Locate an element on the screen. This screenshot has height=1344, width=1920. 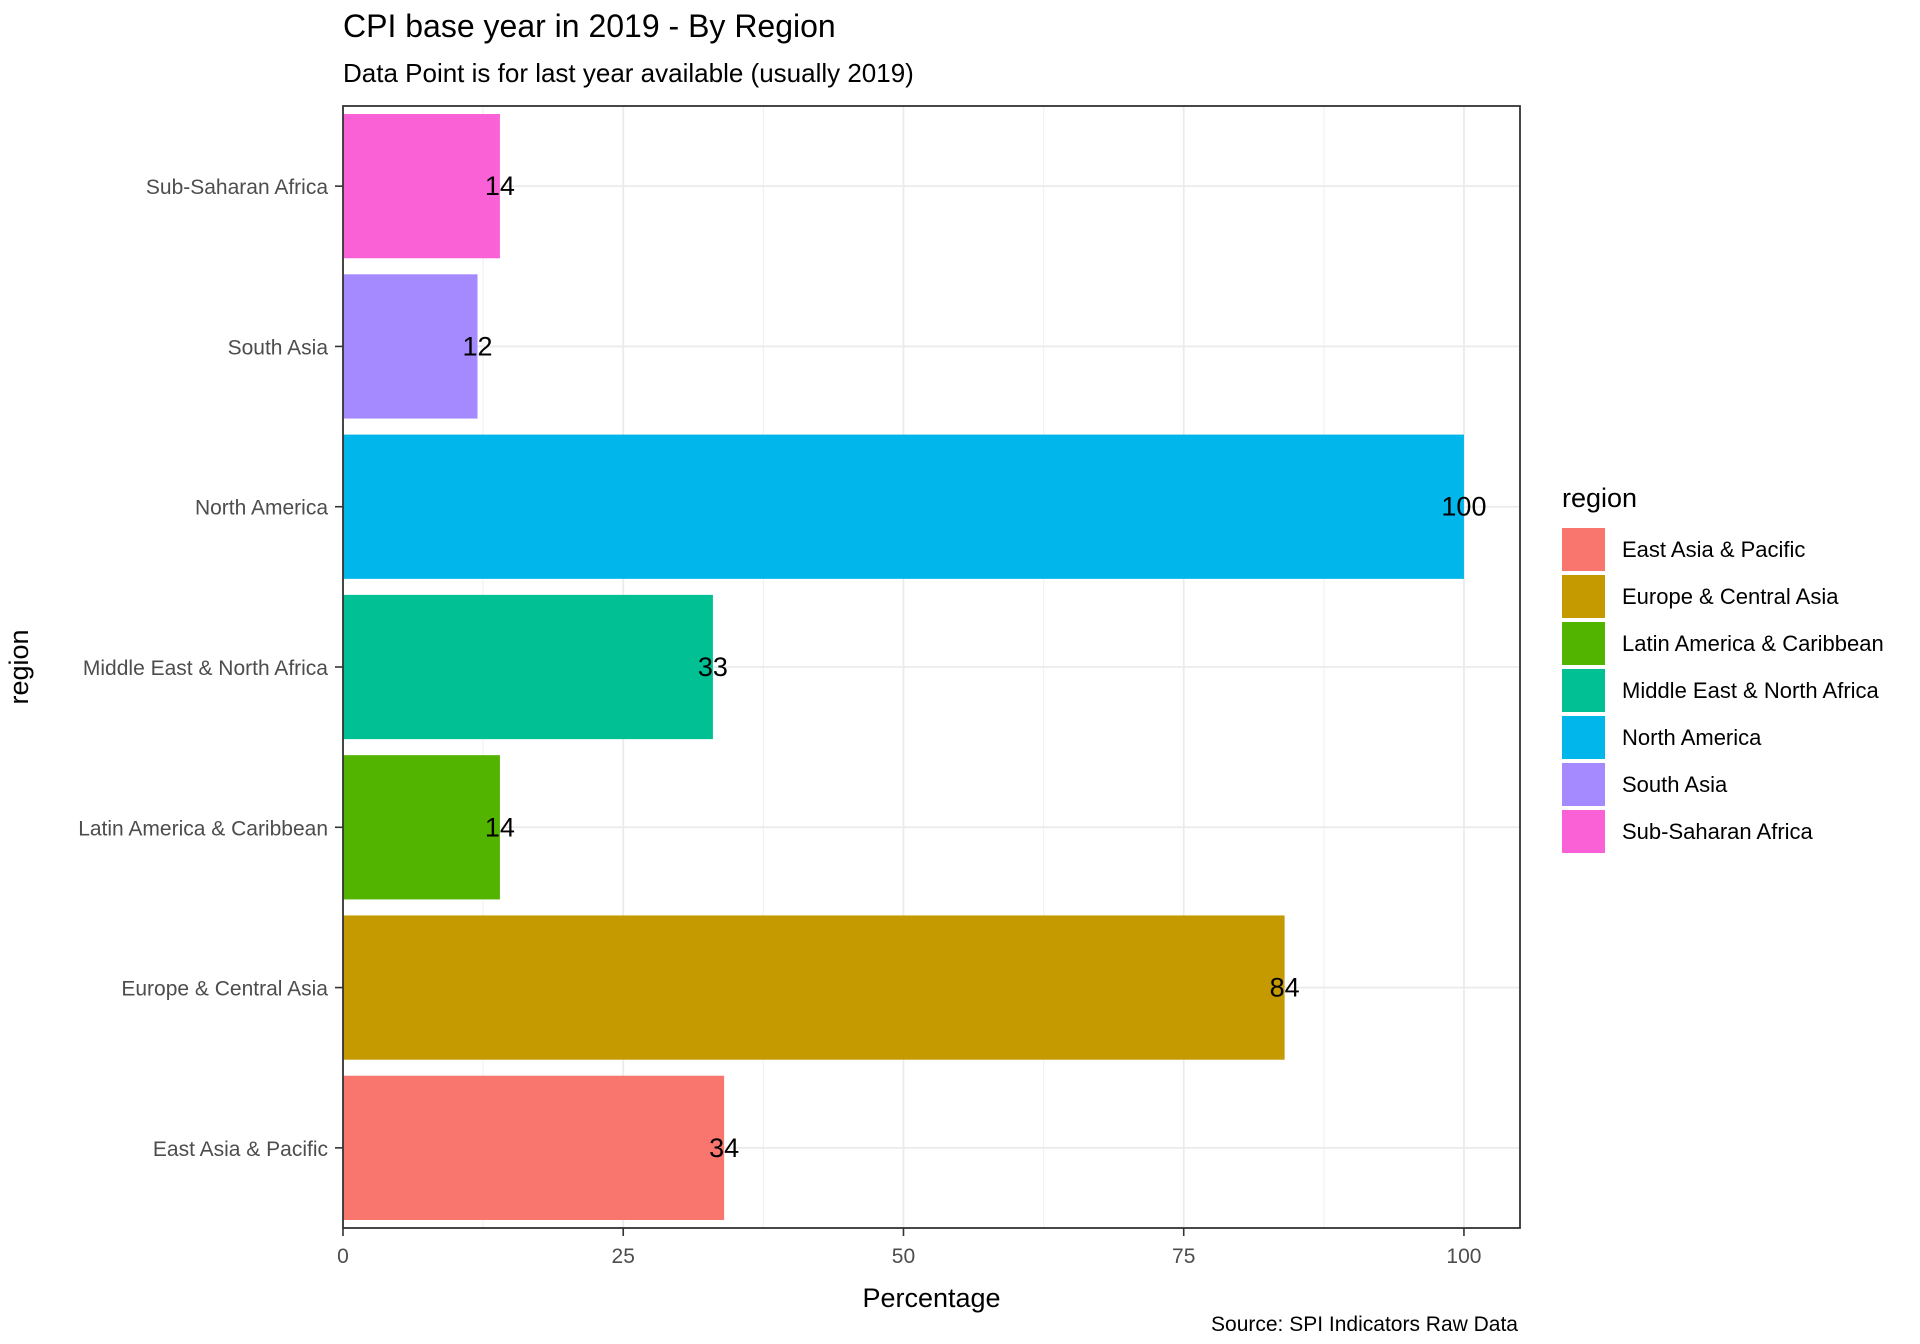
y-tick-label: Middle East & North Africa is located at coordinates (205, 668).